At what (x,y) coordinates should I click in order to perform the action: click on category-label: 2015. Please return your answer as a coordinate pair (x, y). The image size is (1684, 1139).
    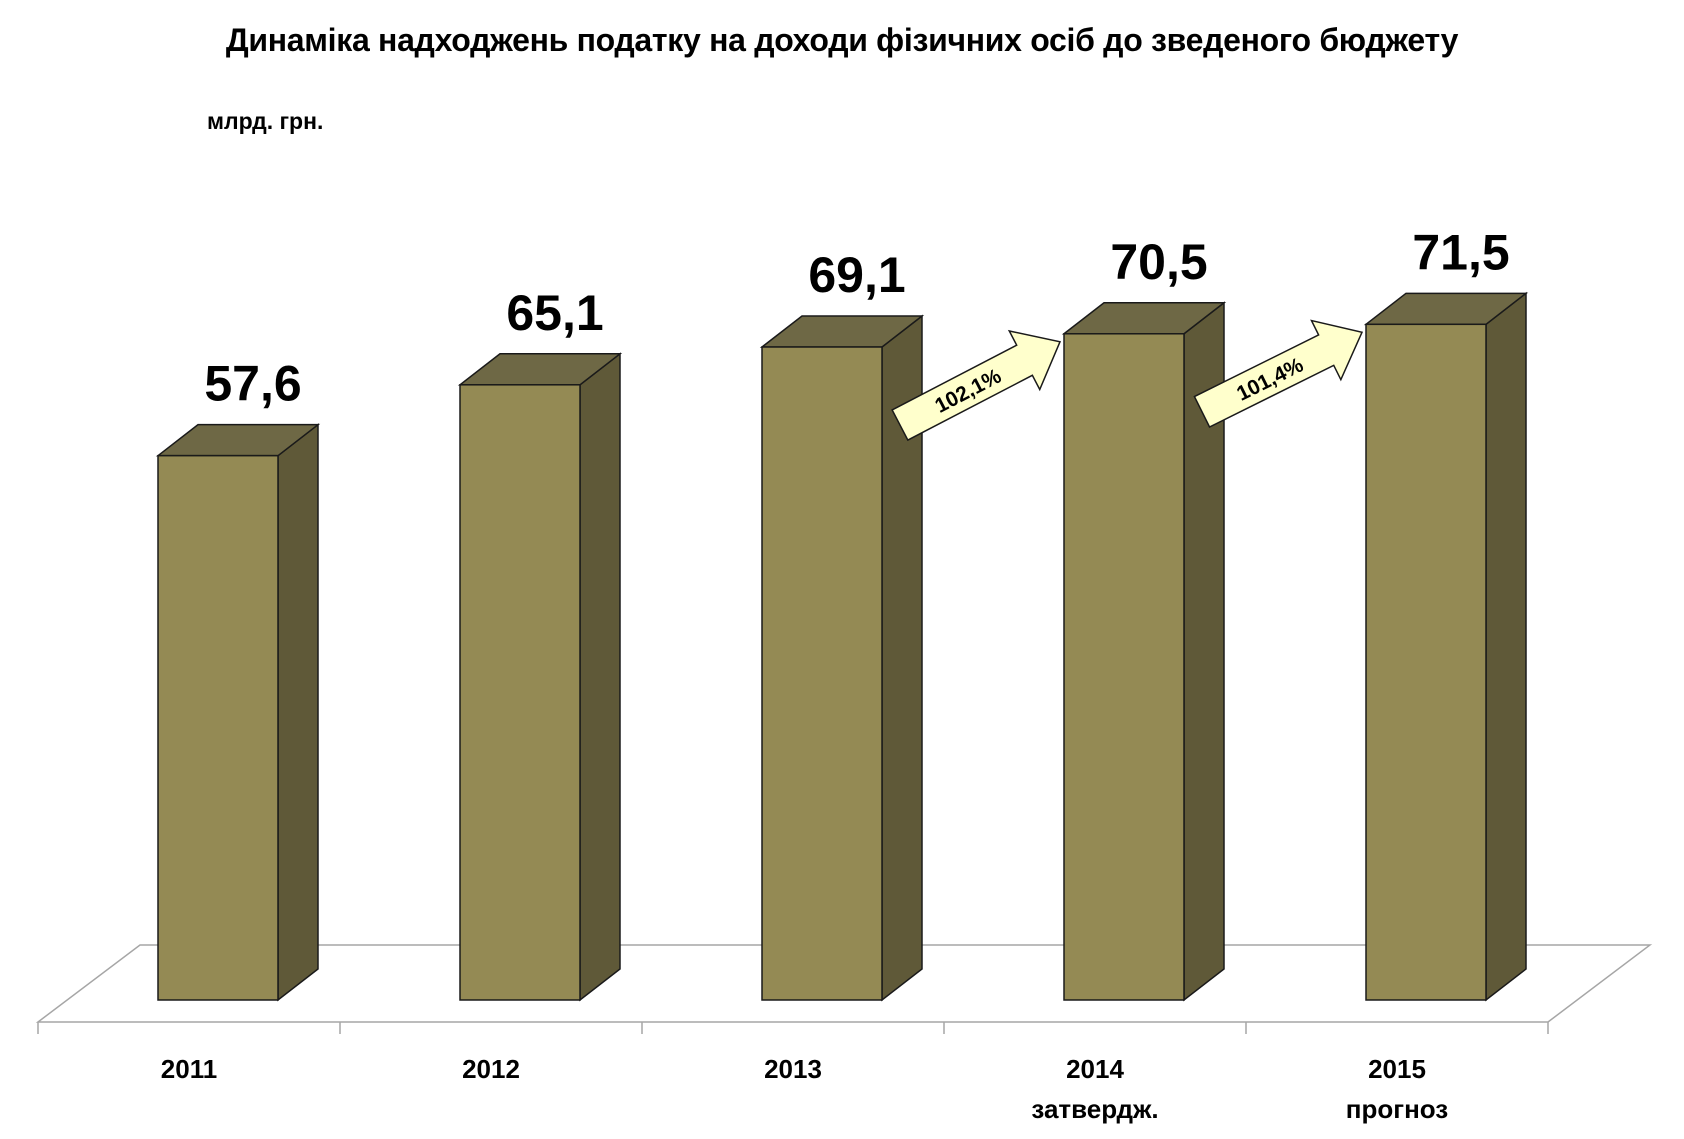
    Looking at the image, I should click on (1397, 1069).